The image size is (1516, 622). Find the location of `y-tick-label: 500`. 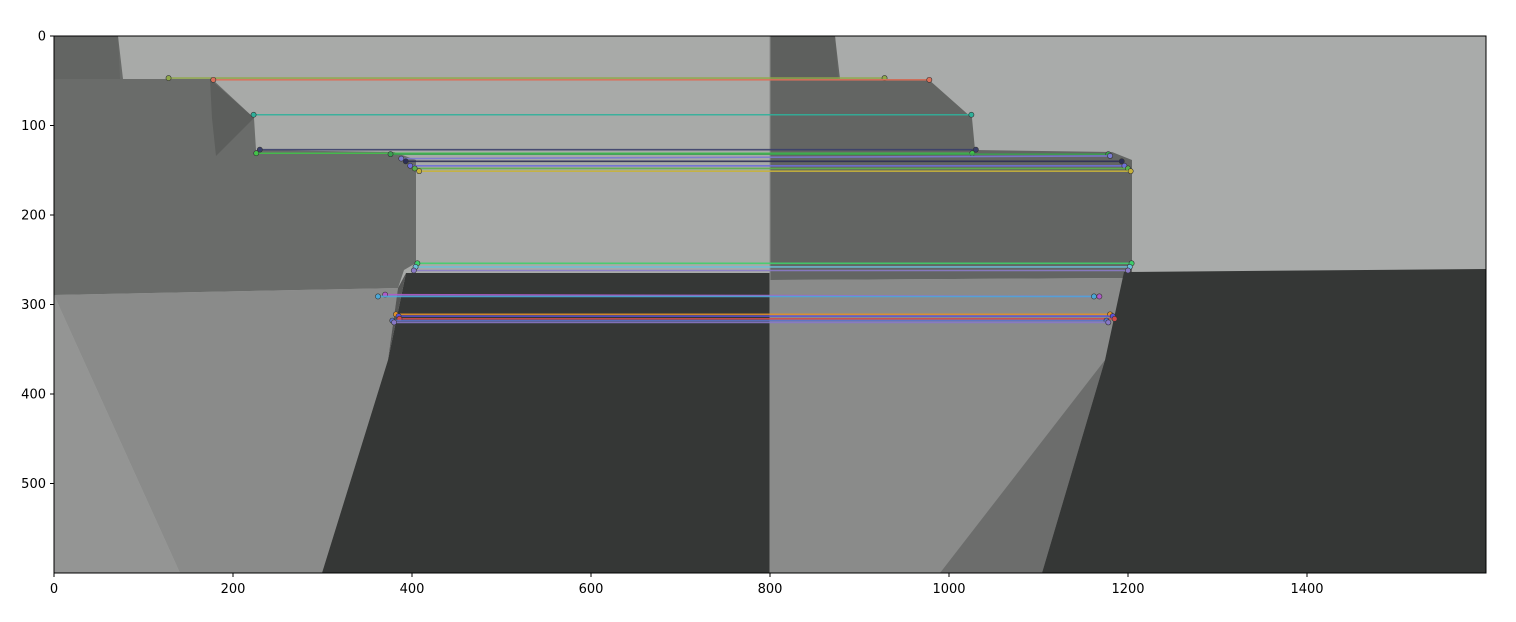

y-tick-label: 500 is located at coordinates (33, 484).